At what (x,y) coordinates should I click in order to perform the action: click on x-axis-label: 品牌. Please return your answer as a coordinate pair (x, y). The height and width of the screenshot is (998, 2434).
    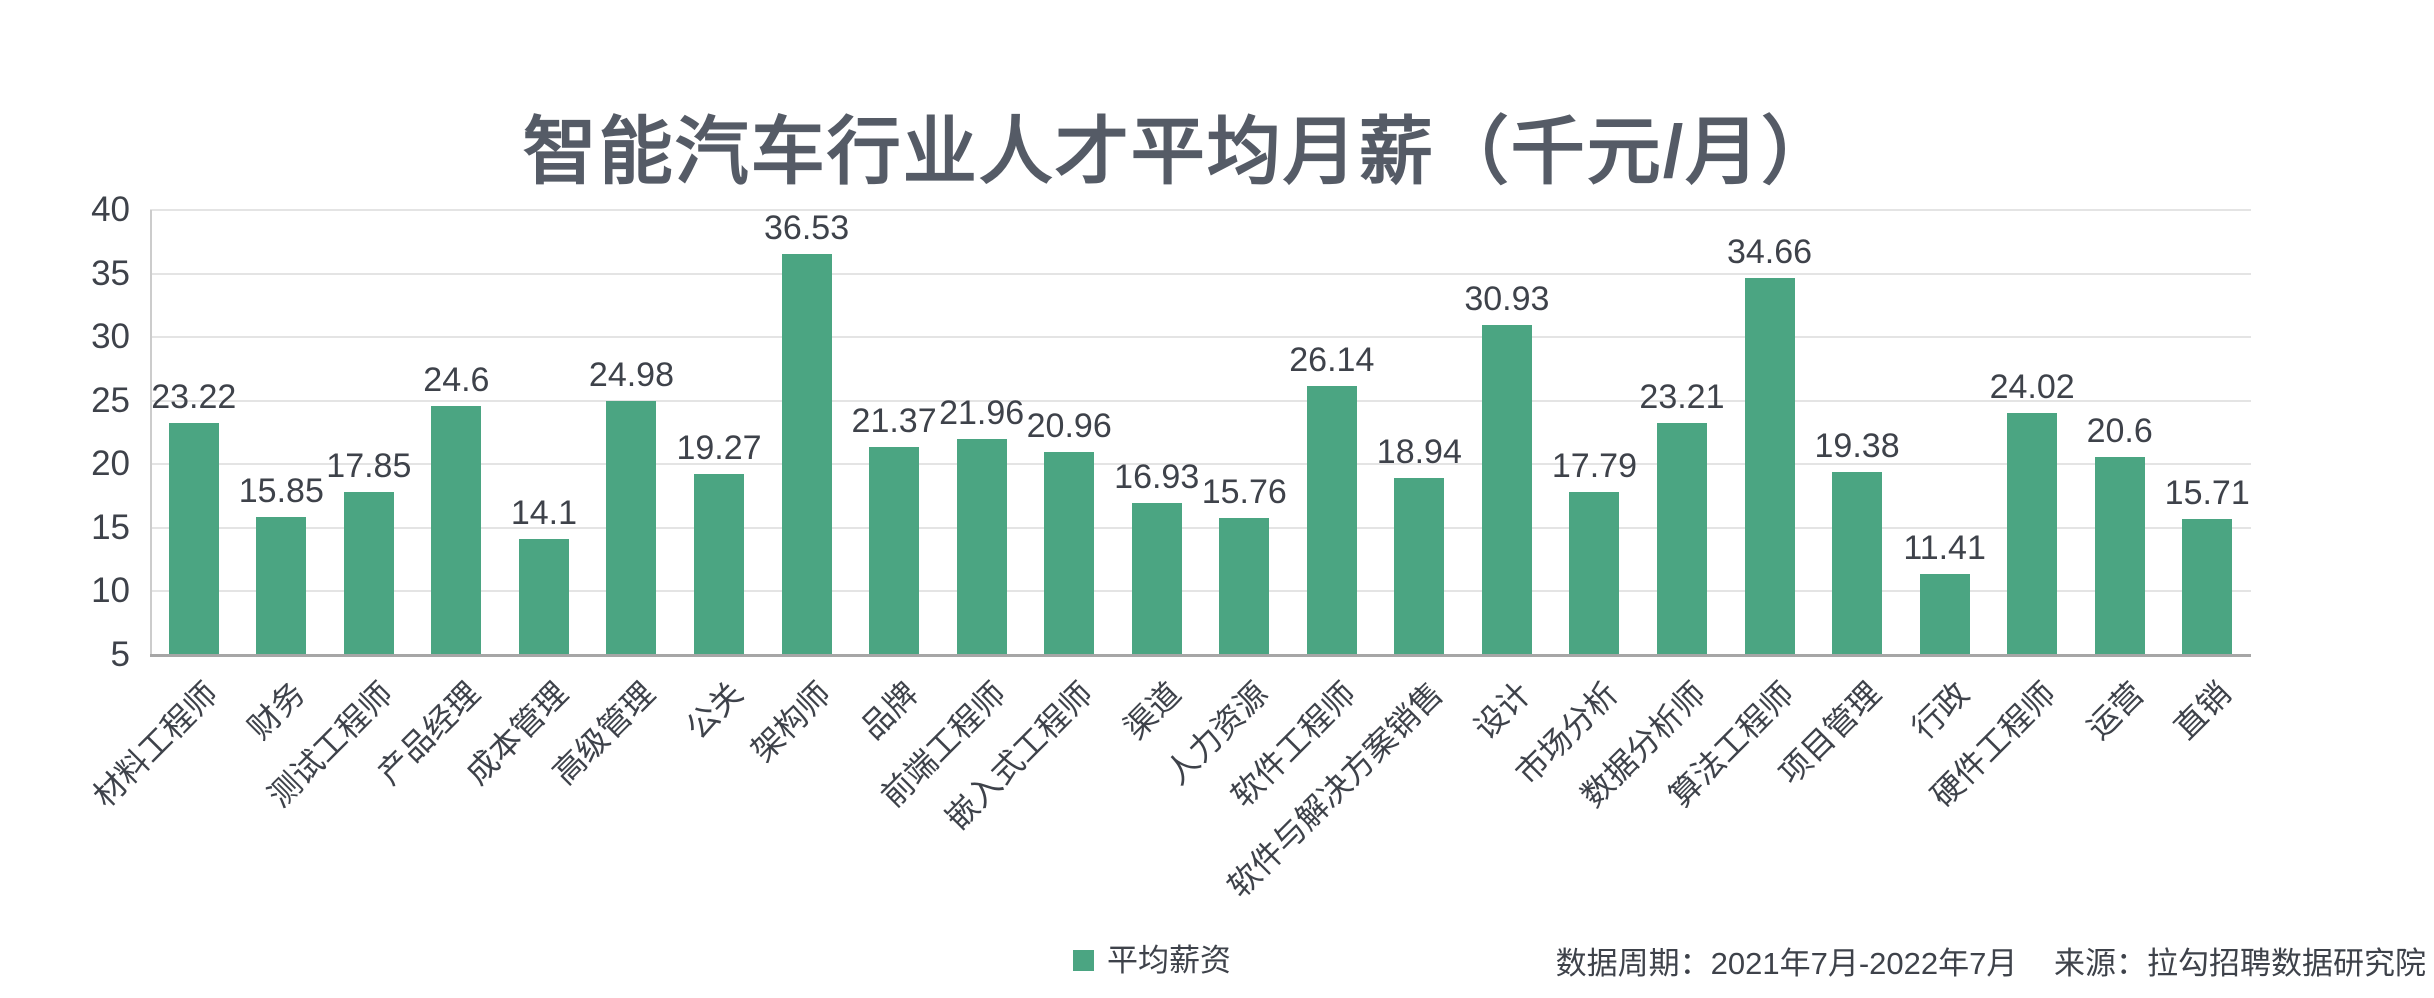
    Looking at the image, I should click on (889, 711).